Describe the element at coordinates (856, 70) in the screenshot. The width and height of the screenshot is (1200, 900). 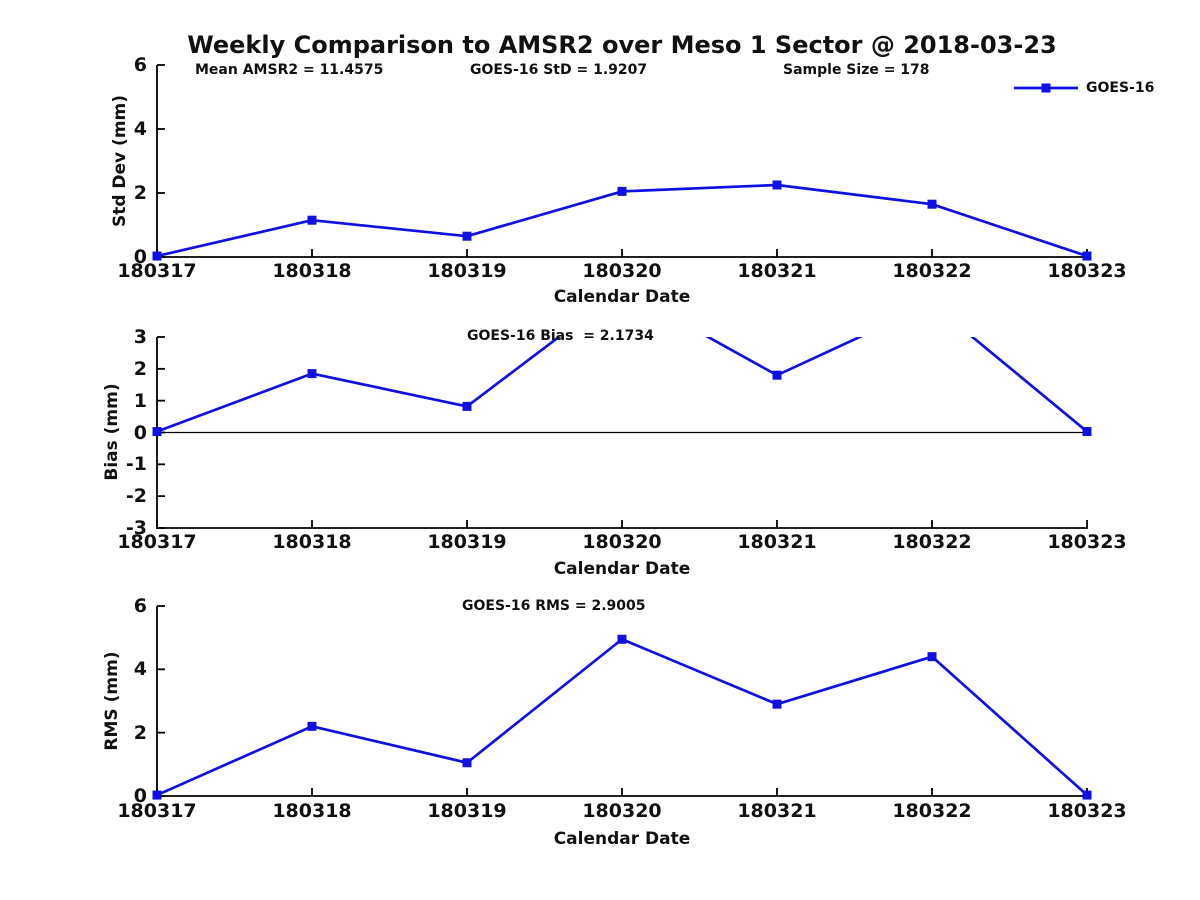
I see `annotation-sample-size: Sample Size = 178` at that location.